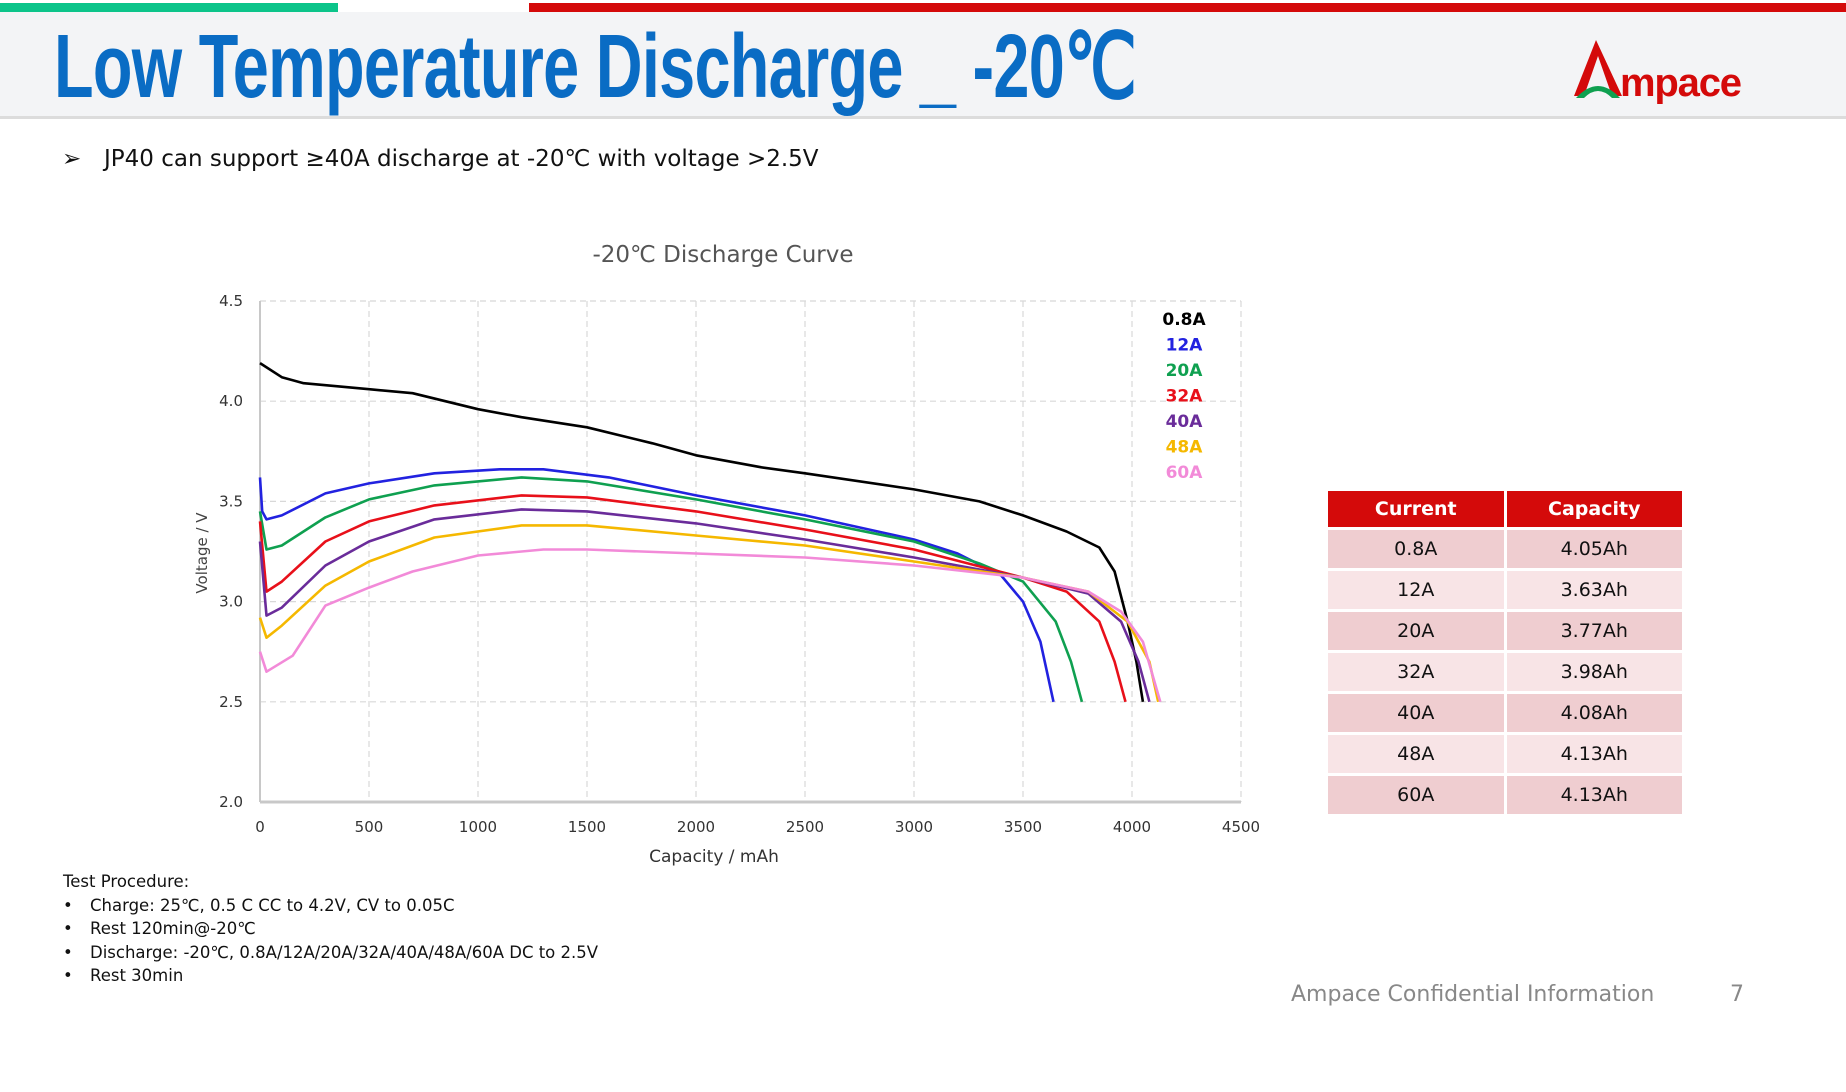  What do you see at coordinates (1473, 994) in the screenshot?
I see `footer-confidential: Ampace Confidential Information` at bounding box center [1473, 994].